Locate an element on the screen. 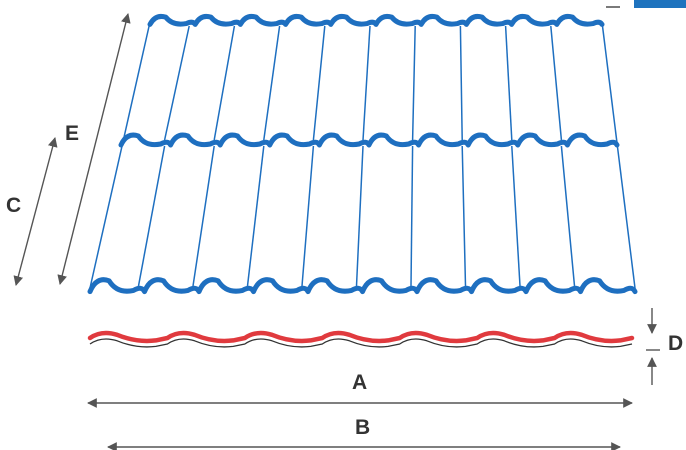  sheet-left-edge is located at coordinates (120, 155).